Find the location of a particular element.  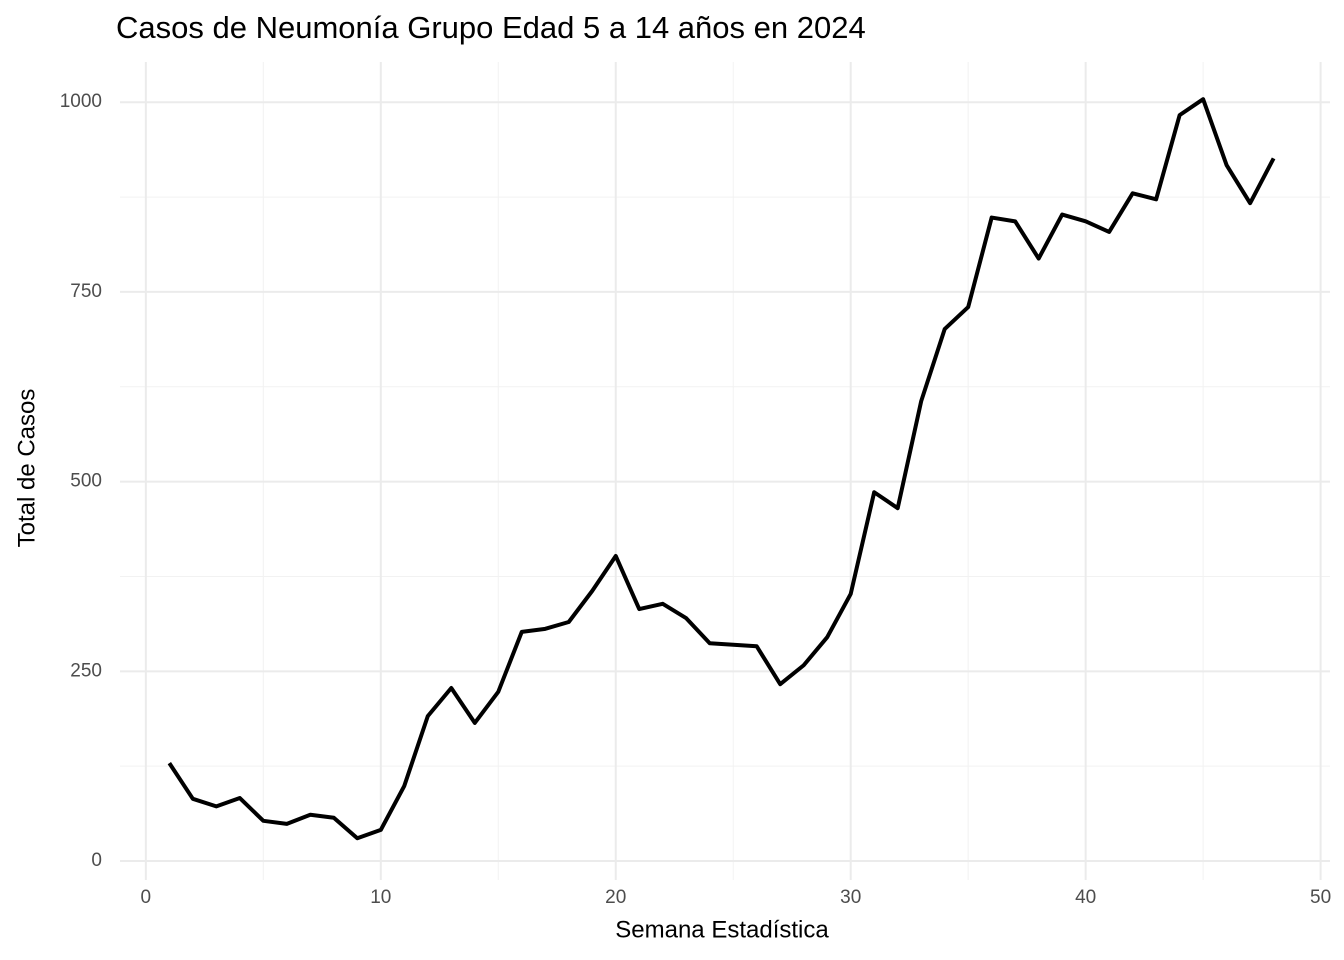

y-tick-label: 500 is located at coordinates (86, 481).